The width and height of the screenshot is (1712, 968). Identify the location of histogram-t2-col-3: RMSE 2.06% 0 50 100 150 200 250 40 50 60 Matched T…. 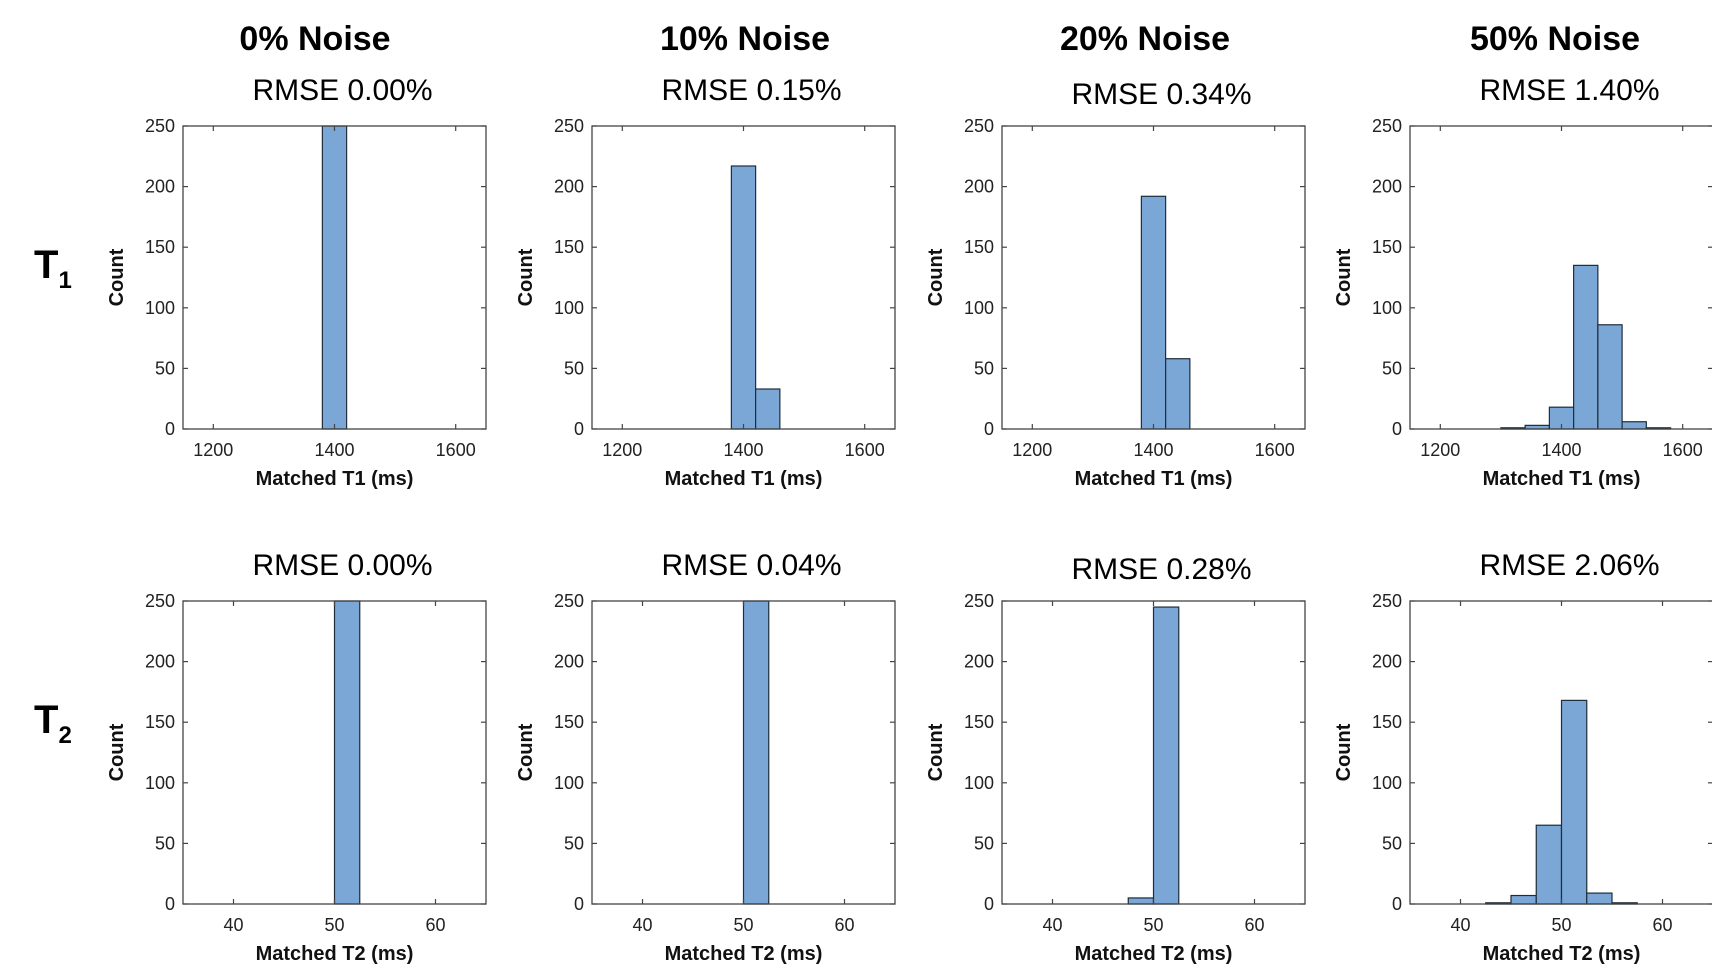
(1522, 757).